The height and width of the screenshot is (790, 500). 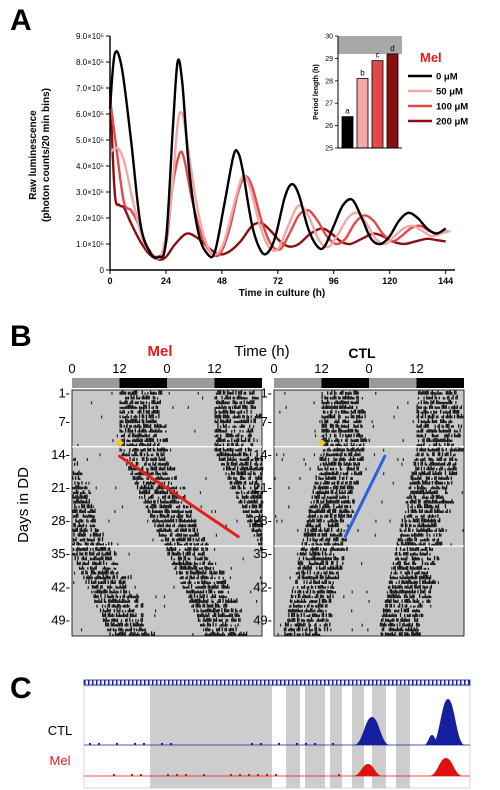 I want to click on y-tick-label: 1.0×10⁵, so click(x=90, y=244).